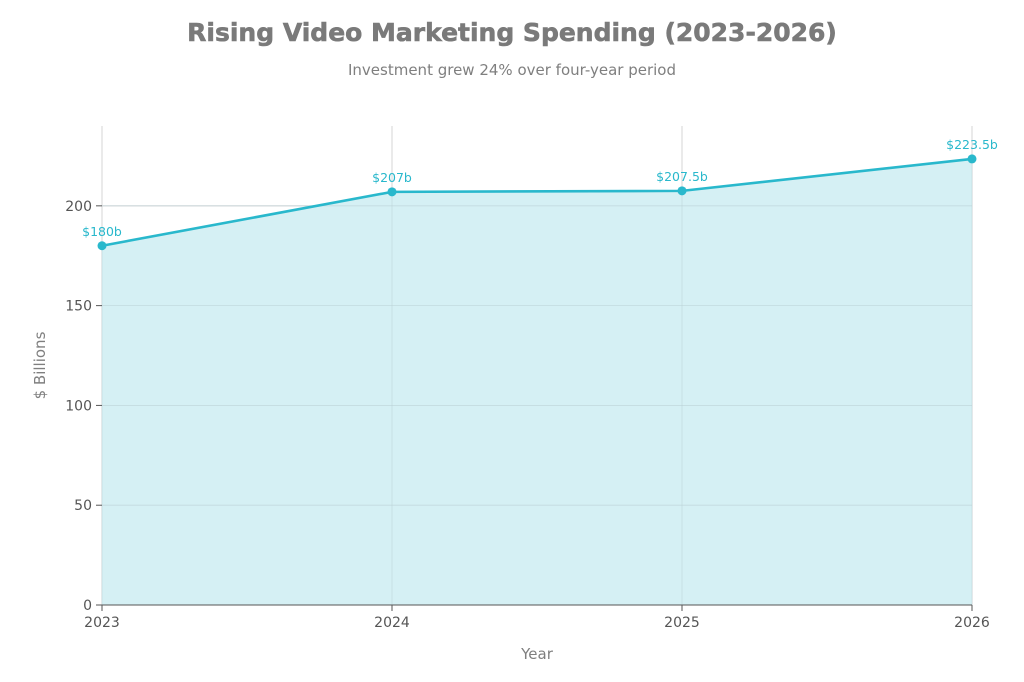  What do you see at coordinates (78, 207) in the screenshot?
I see `y-tick-label: 200` at bounding box center [78, 207].